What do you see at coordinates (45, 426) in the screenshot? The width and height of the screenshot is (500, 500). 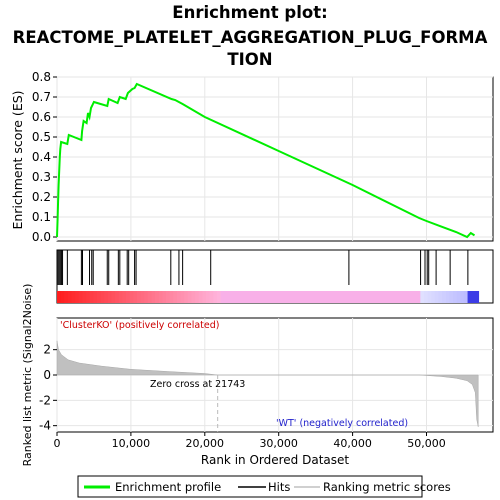 I see `rank-y-tick-label: -4` at bounding box center [45, 426].